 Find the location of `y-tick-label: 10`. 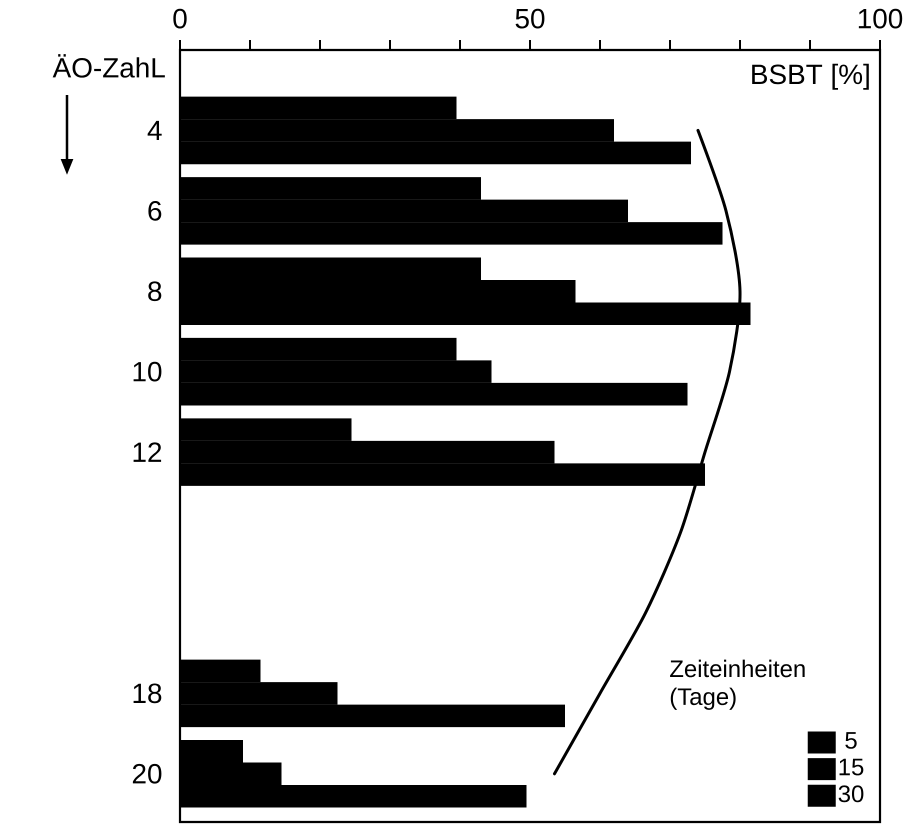

y-tick-label: 10 is located at coordinates (148, 372).